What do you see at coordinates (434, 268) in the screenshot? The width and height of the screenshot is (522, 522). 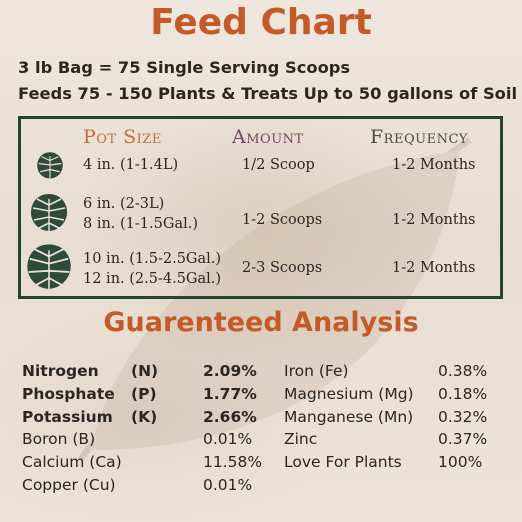 I see `row3-frequency: 1-2 Months` at bounding box center [434, 268].